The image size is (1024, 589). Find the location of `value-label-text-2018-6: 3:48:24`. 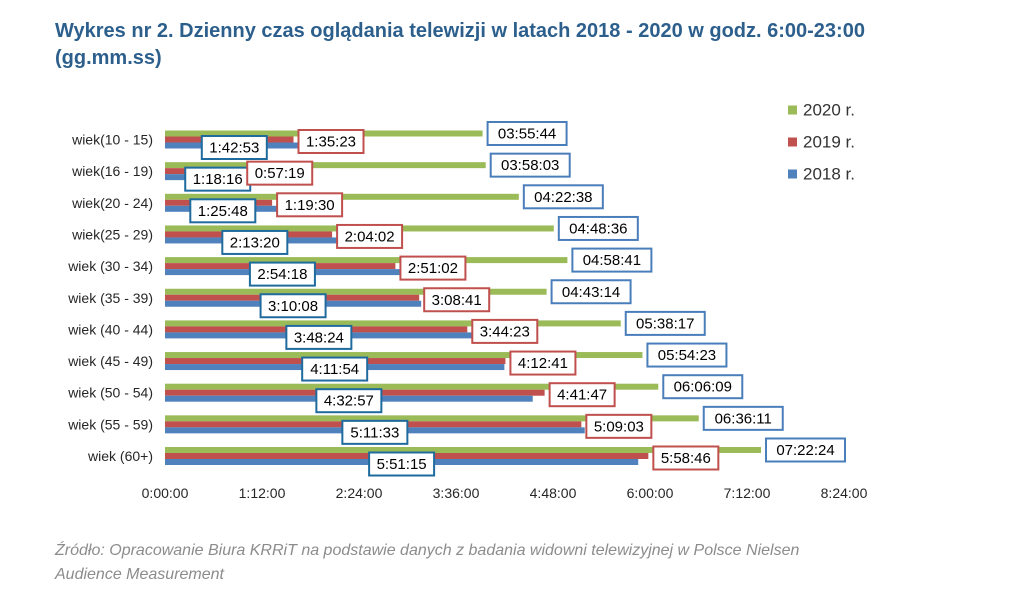

value-label-text-2018-6: 3:48:24 is located at coordinates (319, 337).